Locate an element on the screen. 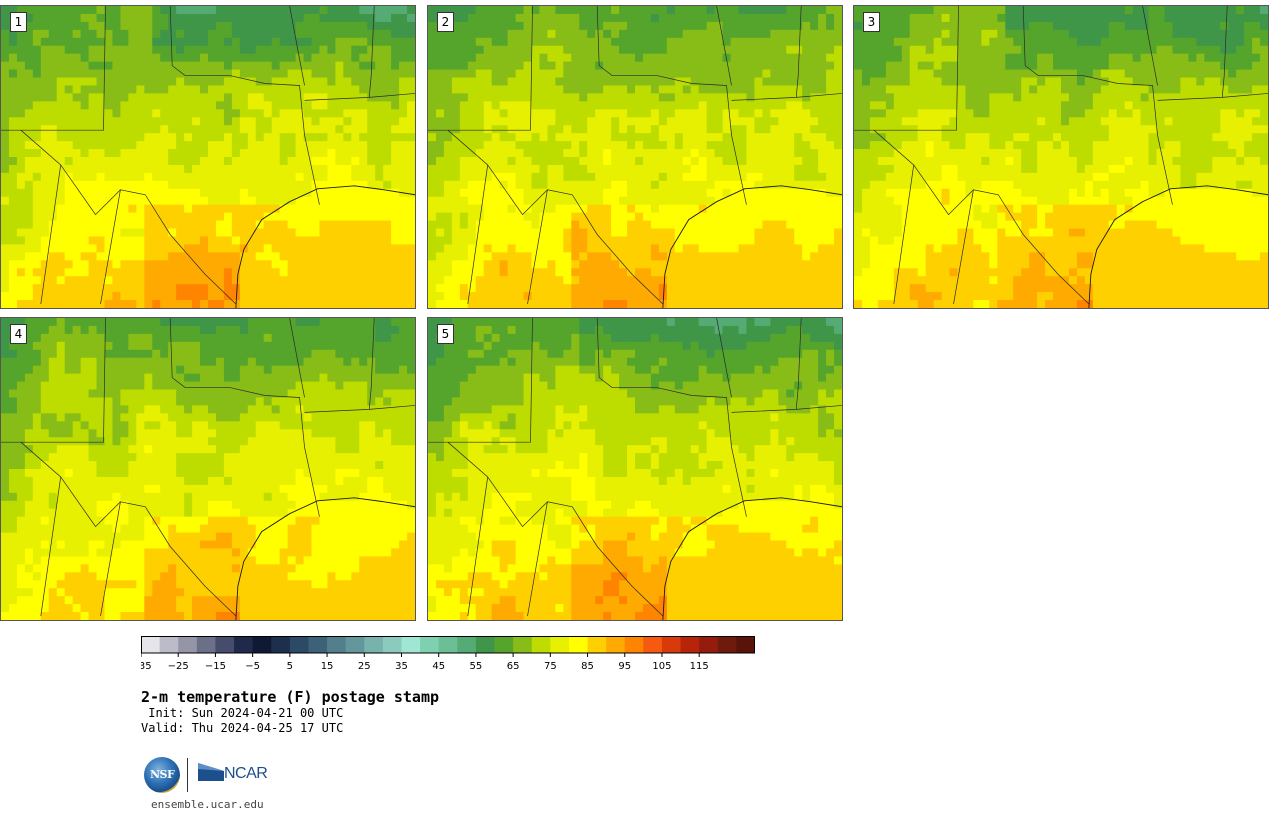 This screenshot has height=815, width=1280. stamp-panel-5: 5 is located at coordinates (635, 469).